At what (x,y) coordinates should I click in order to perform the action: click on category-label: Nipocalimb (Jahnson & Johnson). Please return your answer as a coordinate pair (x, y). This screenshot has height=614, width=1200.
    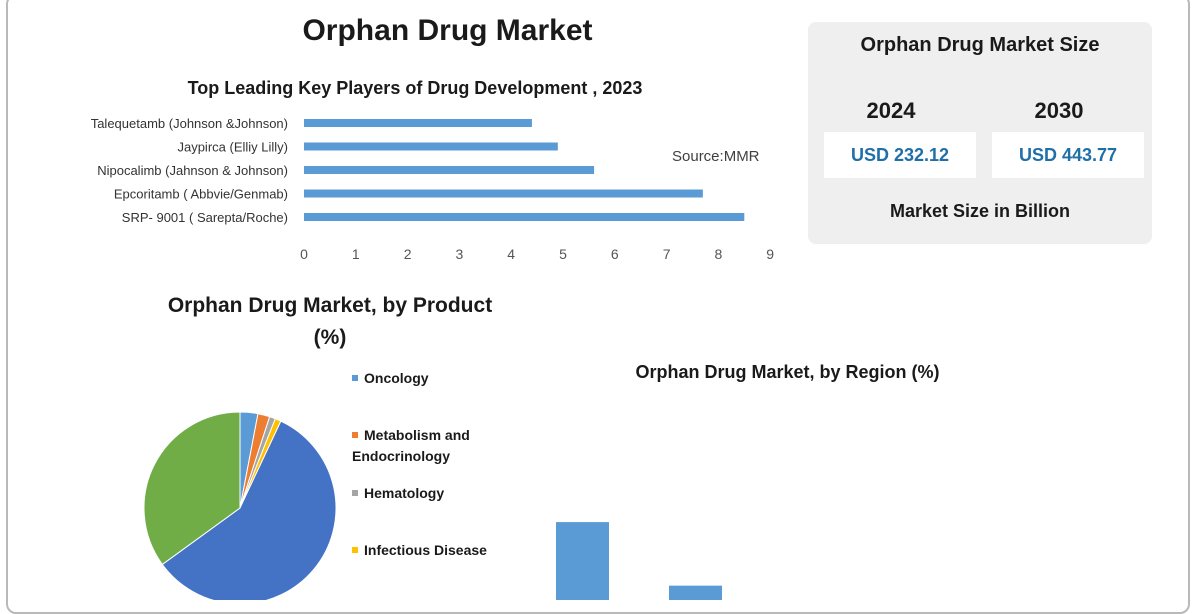
    Looking at the image, I should click on (192, 170).